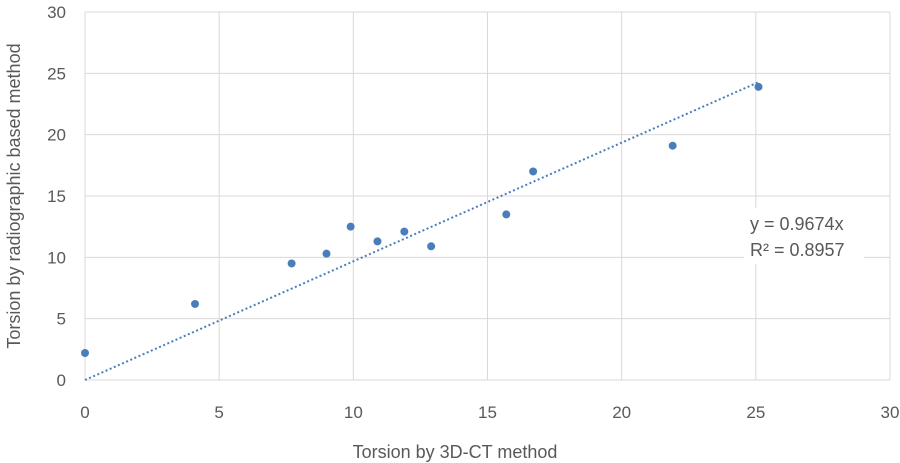 The image size is (900, 463). What do you see at coordinates (755, 412) in the screenshot?
I see `x-tick-label: 25` at bounding box center [755, 412].